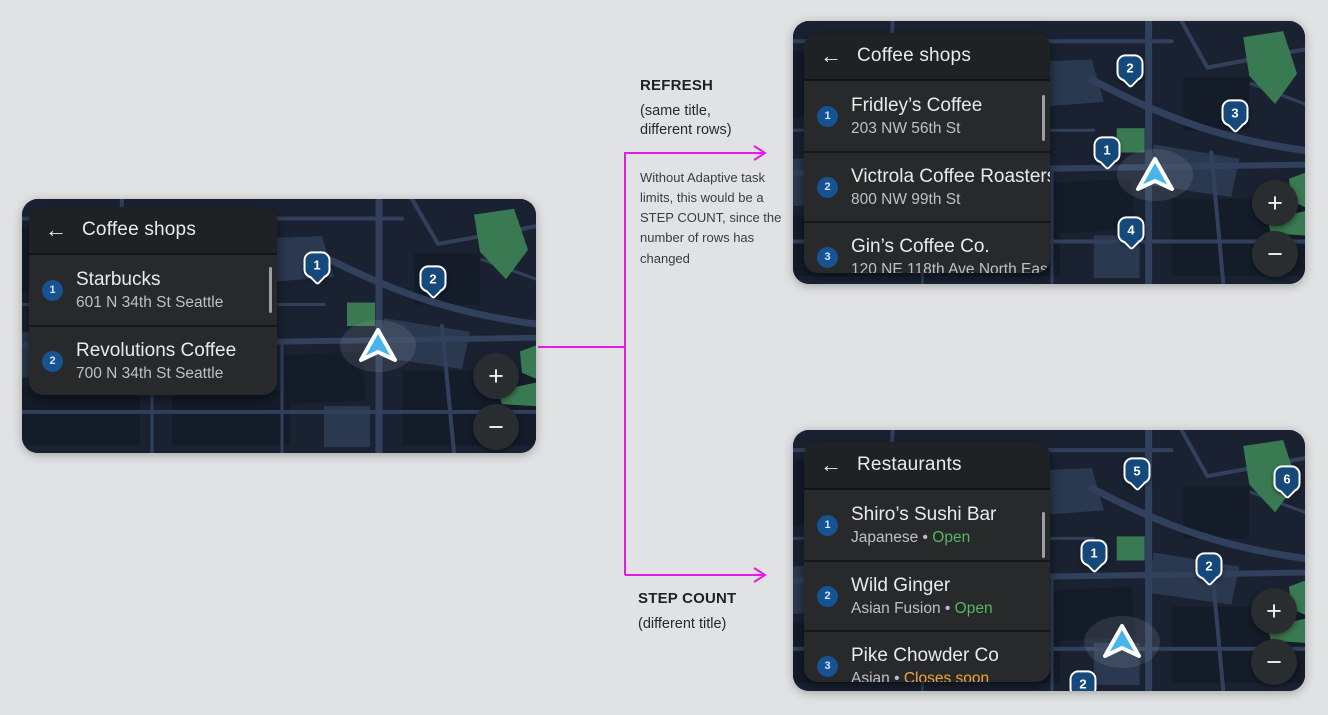 Image resolution: width=1328 pixels, height=715 pixels. I want to click on map-pin-6: 6, so click(1287, 479).